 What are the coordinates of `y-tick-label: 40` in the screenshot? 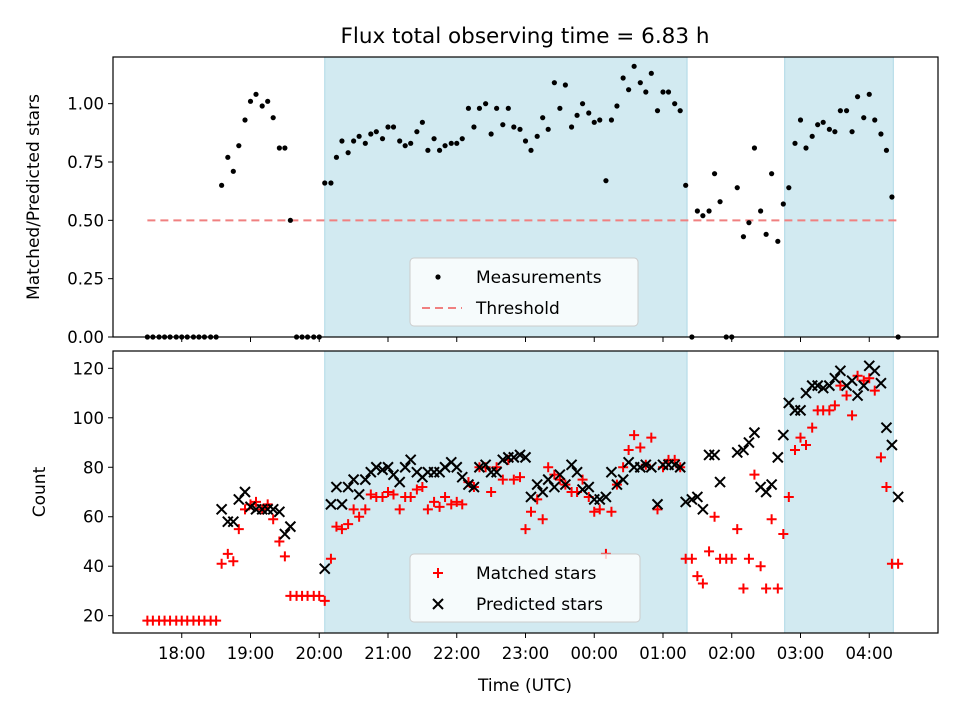 It's located at (93, 566).